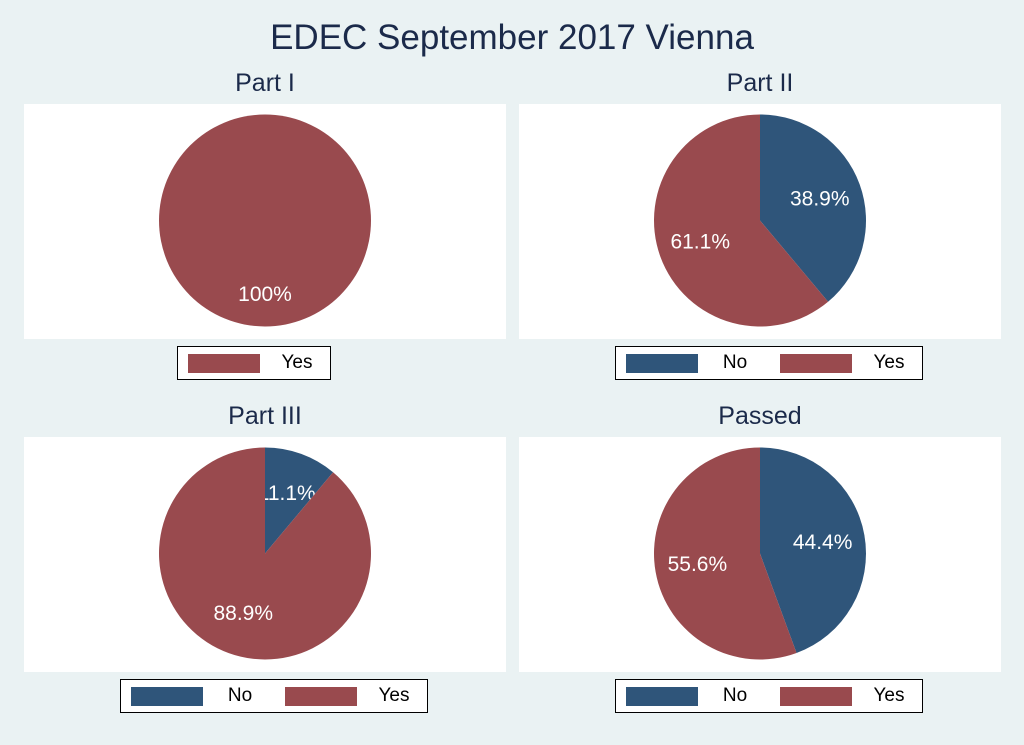 Image resolution: width=1024 pixels, height=745 pixels. I want to click on panel-title-part-ii: Part II, so click(760, 83).